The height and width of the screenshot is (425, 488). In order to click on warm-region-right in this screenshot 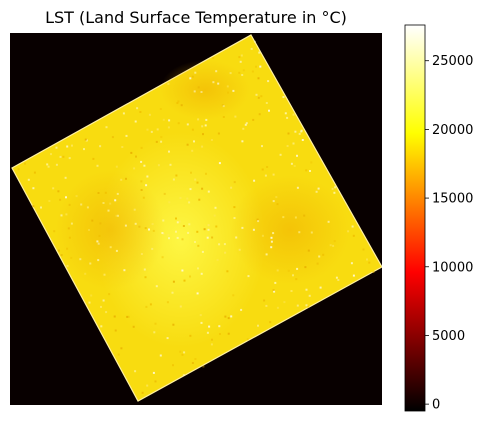, I will do `click(290, 230)`.